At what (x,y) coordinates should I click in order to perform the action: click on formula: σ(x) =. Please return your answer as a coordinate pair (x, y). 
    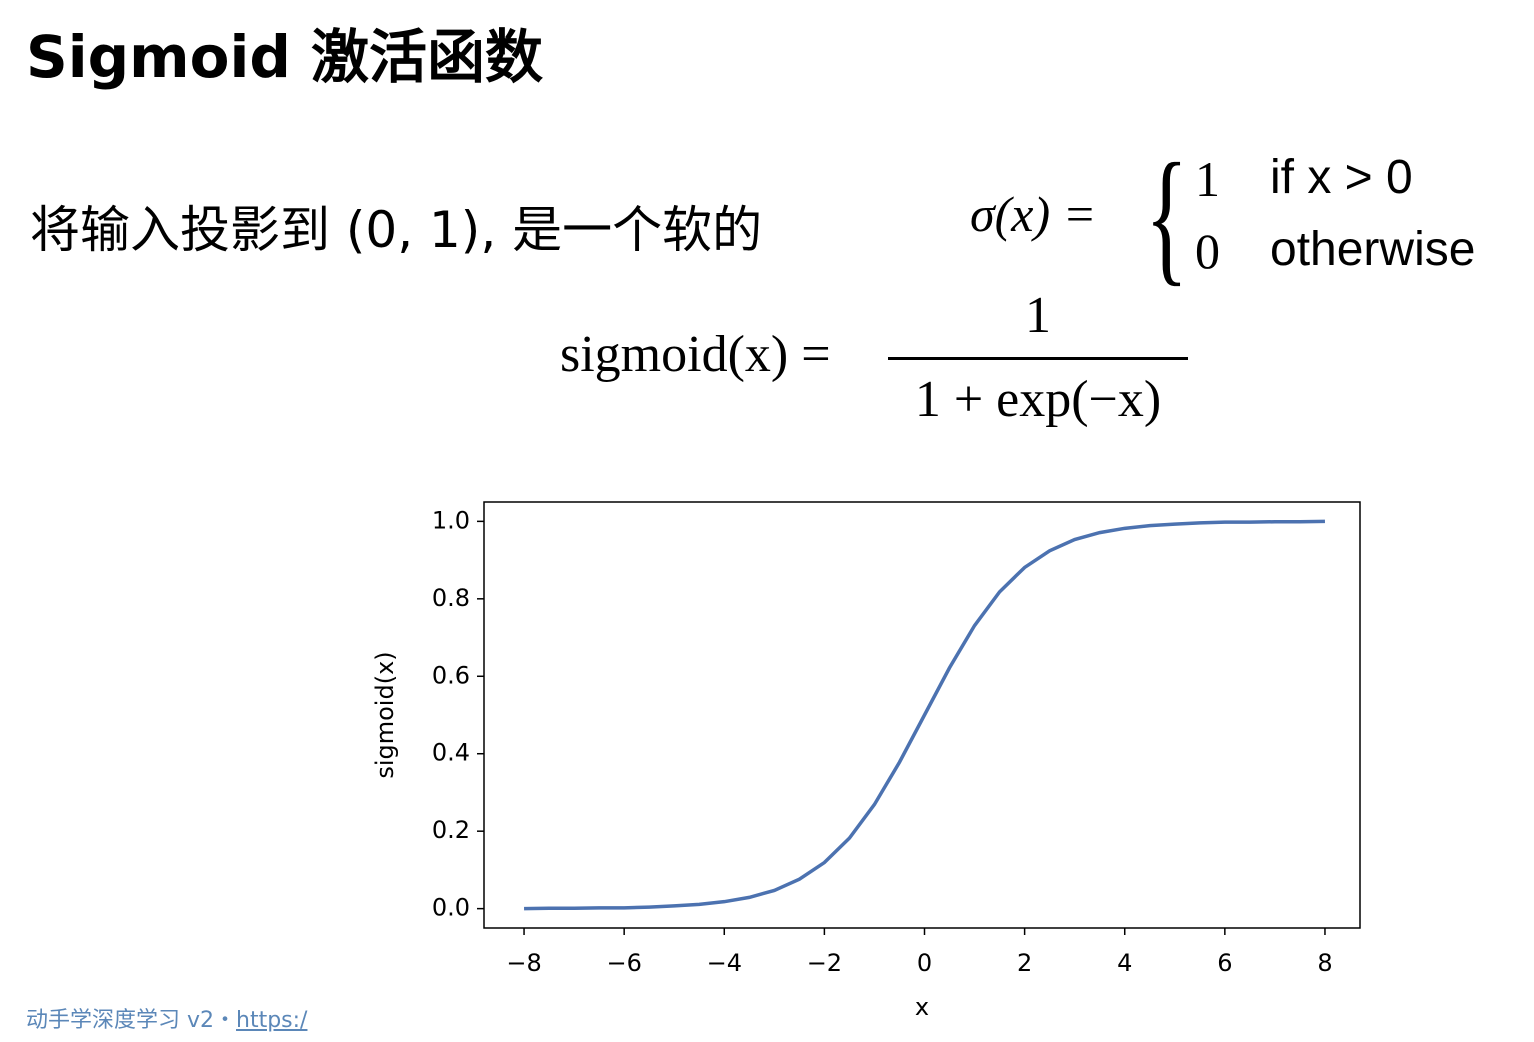
    Looking at the image, I should click on (1033, 214).